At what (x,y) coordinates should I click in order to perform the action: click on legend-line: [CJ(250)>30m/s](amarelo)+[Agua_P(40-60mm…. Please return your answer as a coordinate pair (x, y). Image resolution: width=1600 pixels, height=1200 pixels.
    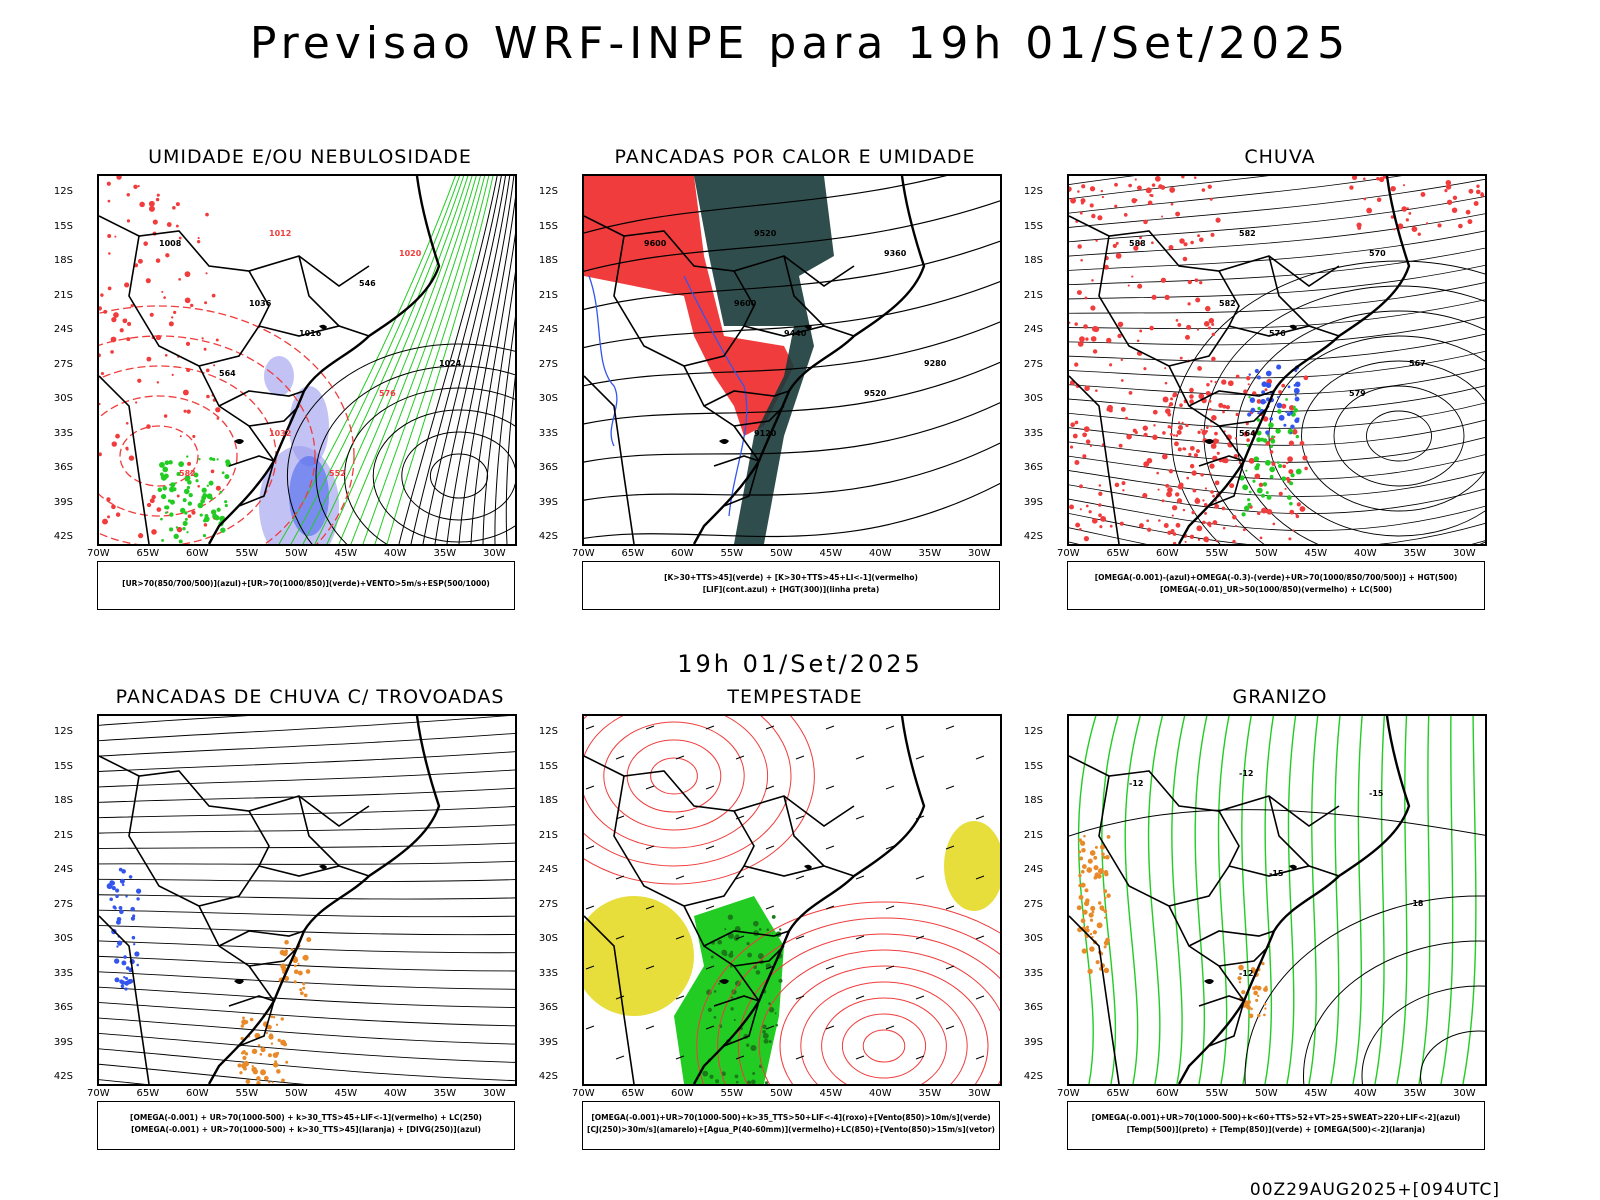
    Looking at the image, I should click on (791, 1129).